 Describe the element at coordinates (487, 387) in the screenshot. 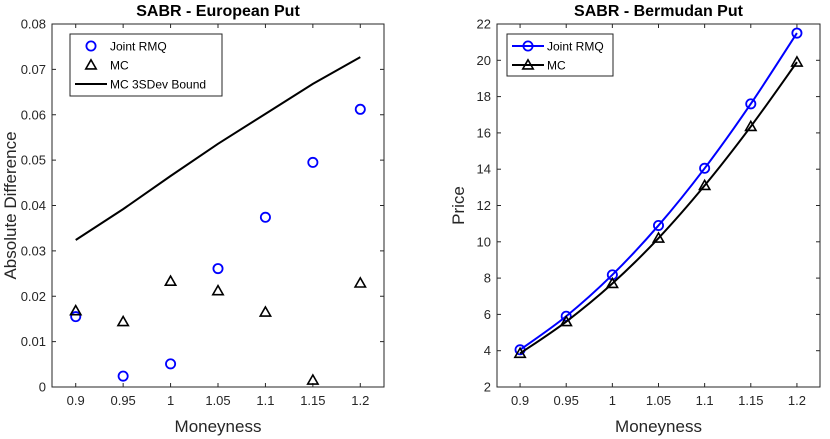

I see `y-tick-label: 2` at that location.